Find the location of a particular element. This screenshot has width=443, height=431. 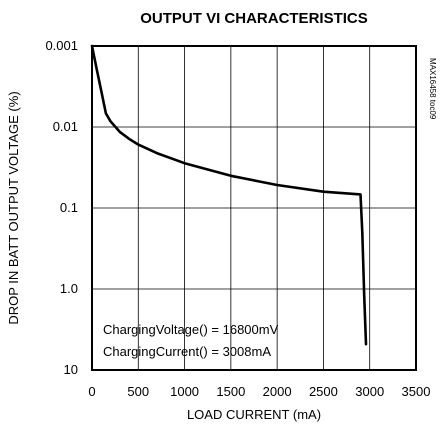

x-tick-label: 2000 is located at coordinates (277, 391).